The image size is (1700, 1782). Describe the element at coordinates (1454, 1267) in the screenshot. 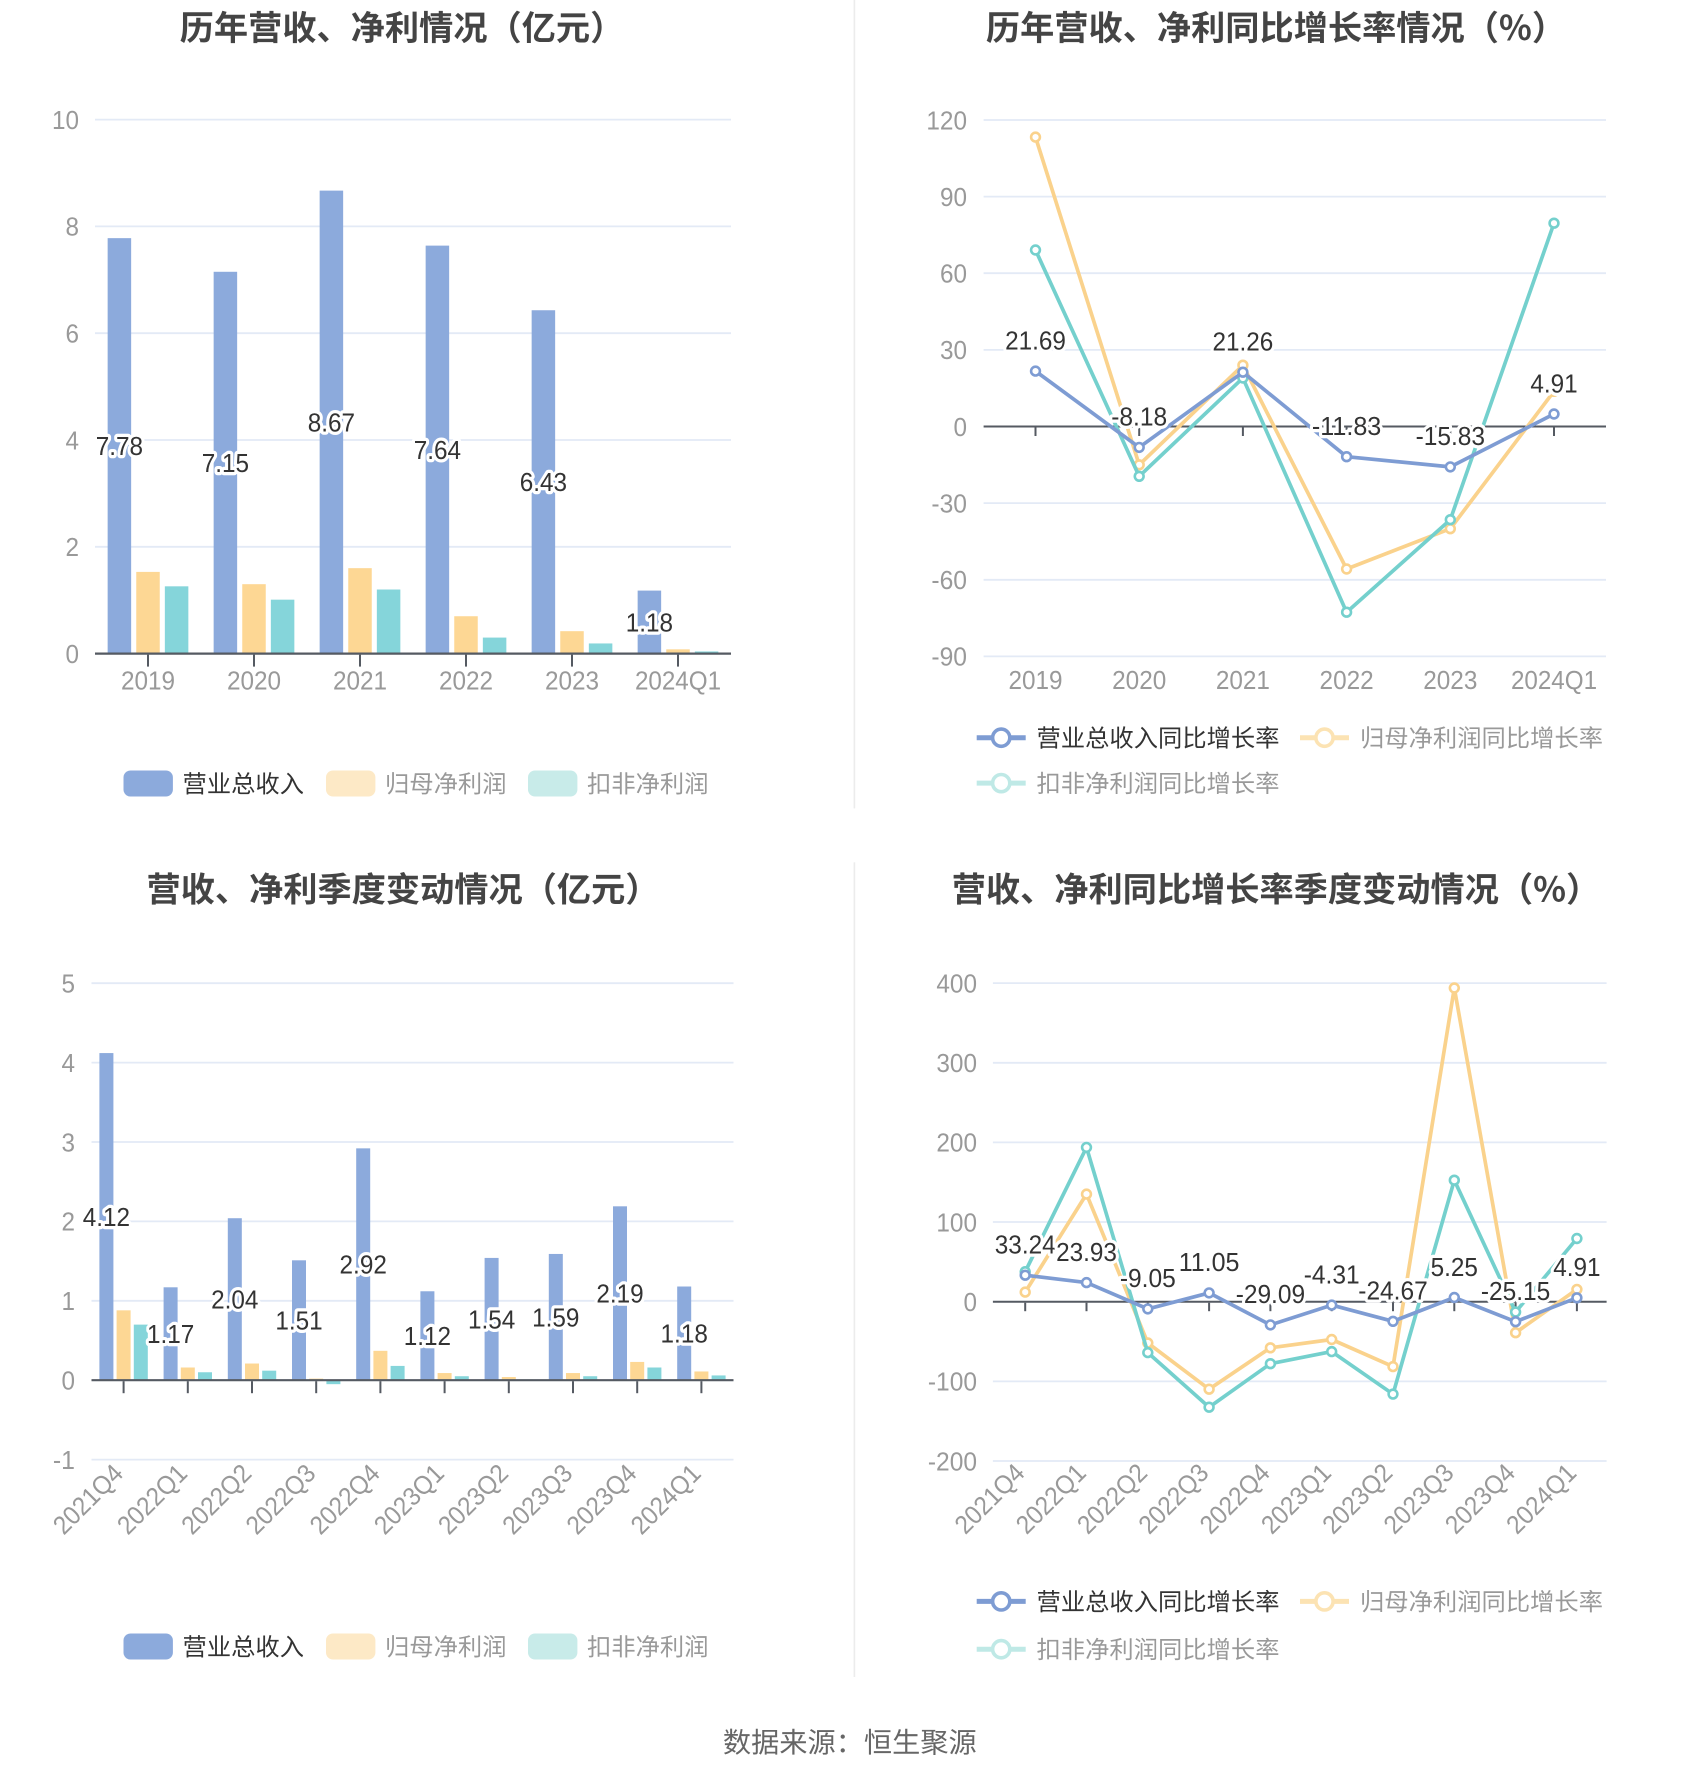

I see `svg-text: 5.25` at that location.